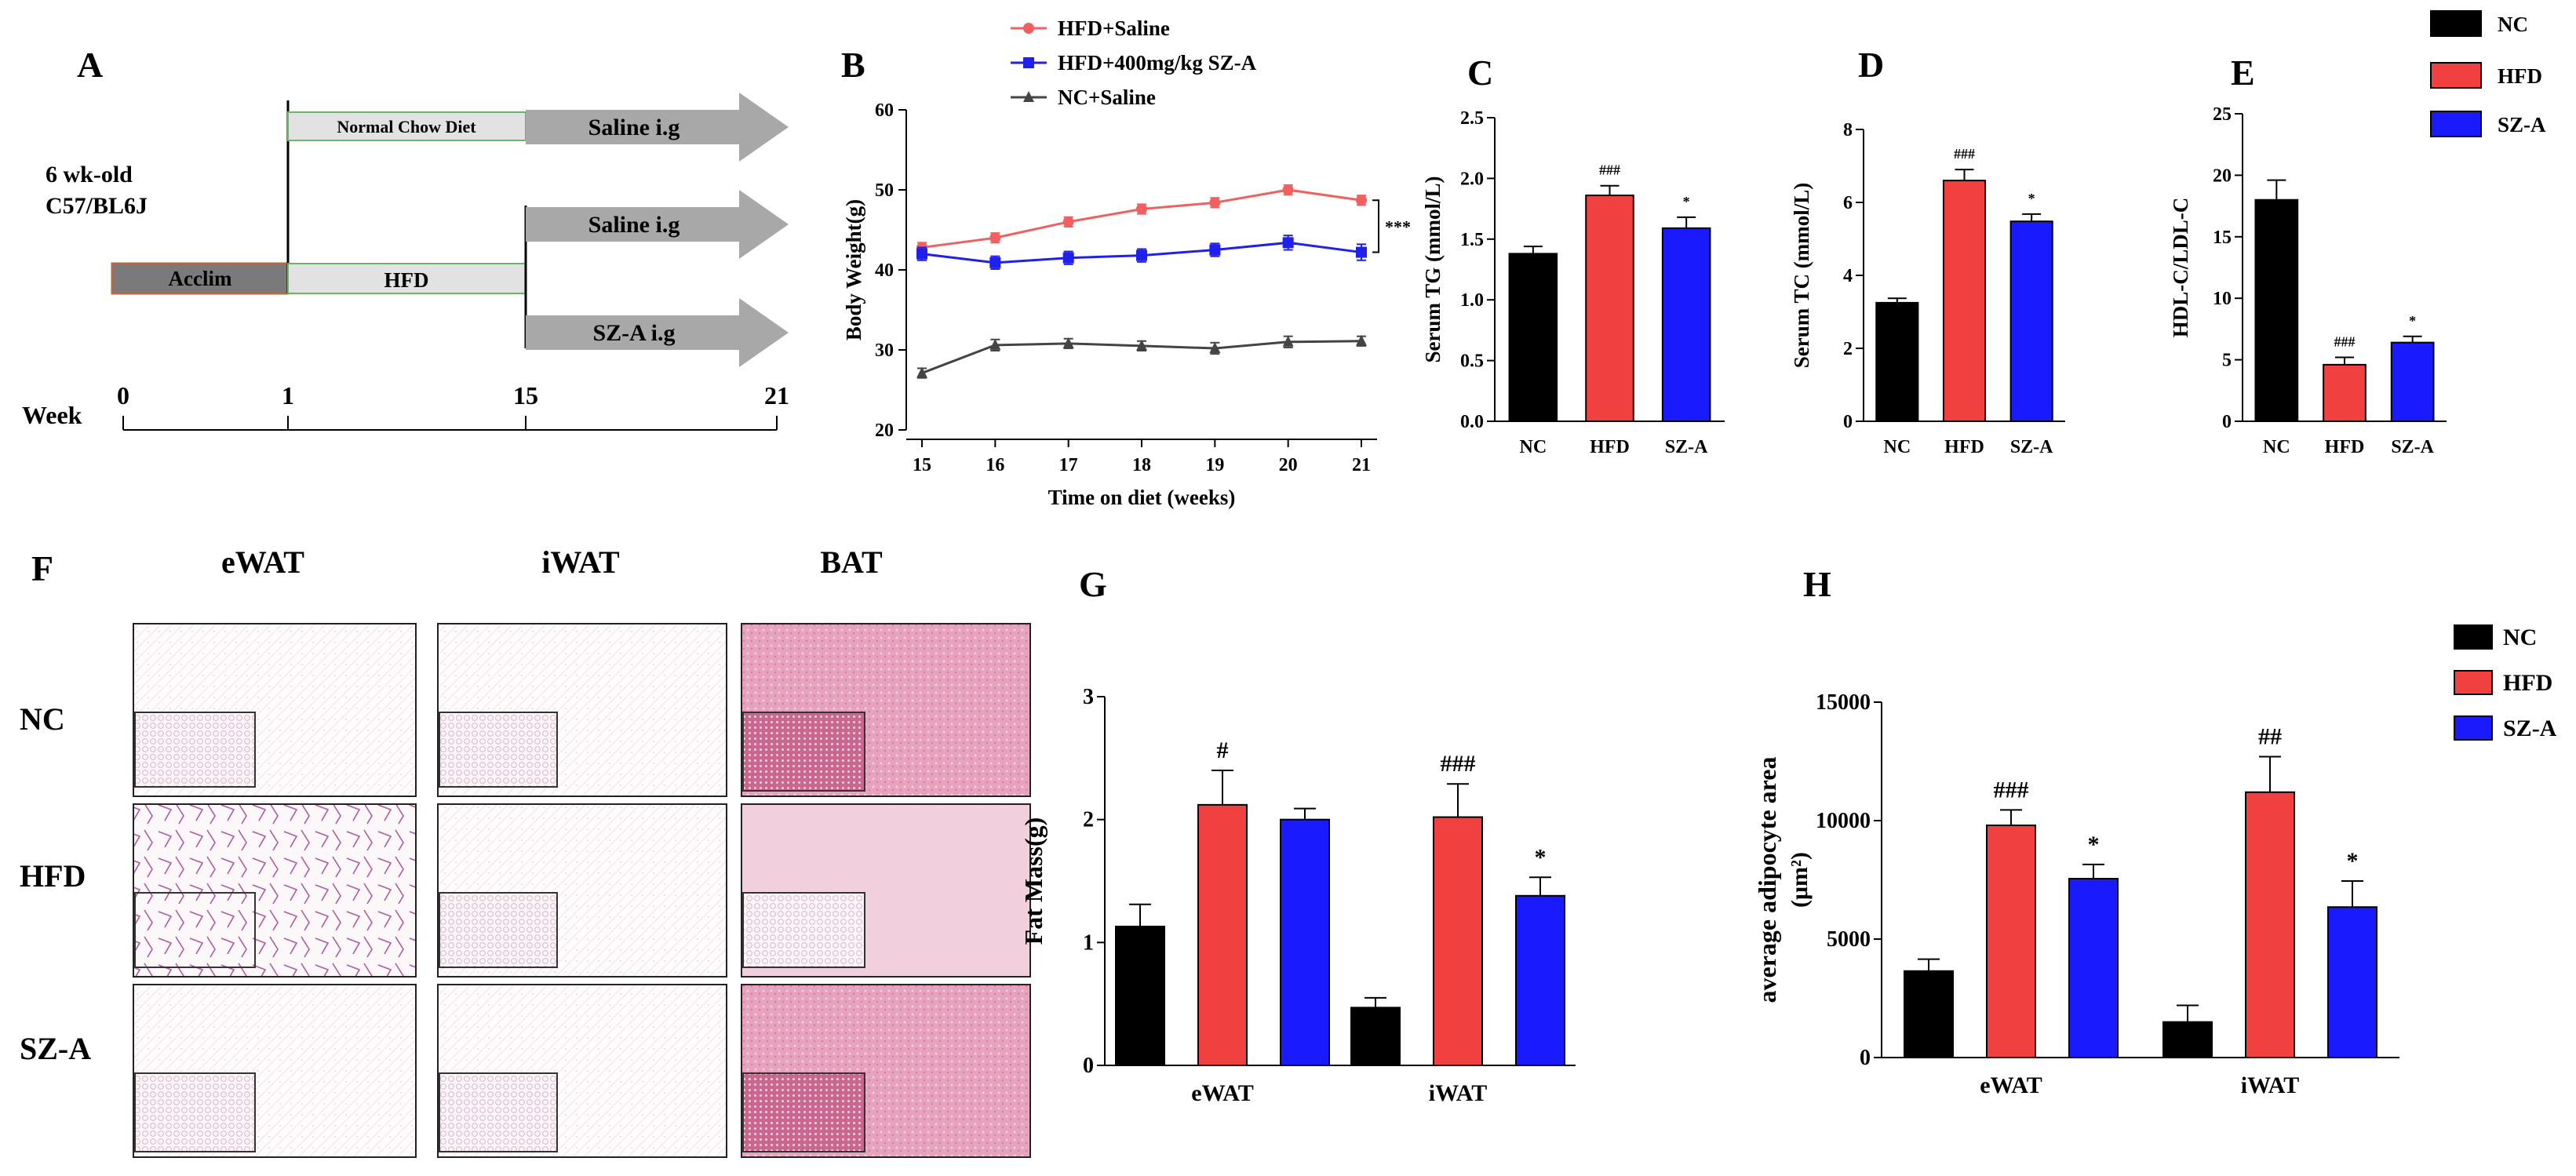 The width and height of the screenshot is (2576, 1176). Describe the element at coordinates (2522, 125) in the screenshot. I see `chart-E-legend-label: SZ-A` at that location.